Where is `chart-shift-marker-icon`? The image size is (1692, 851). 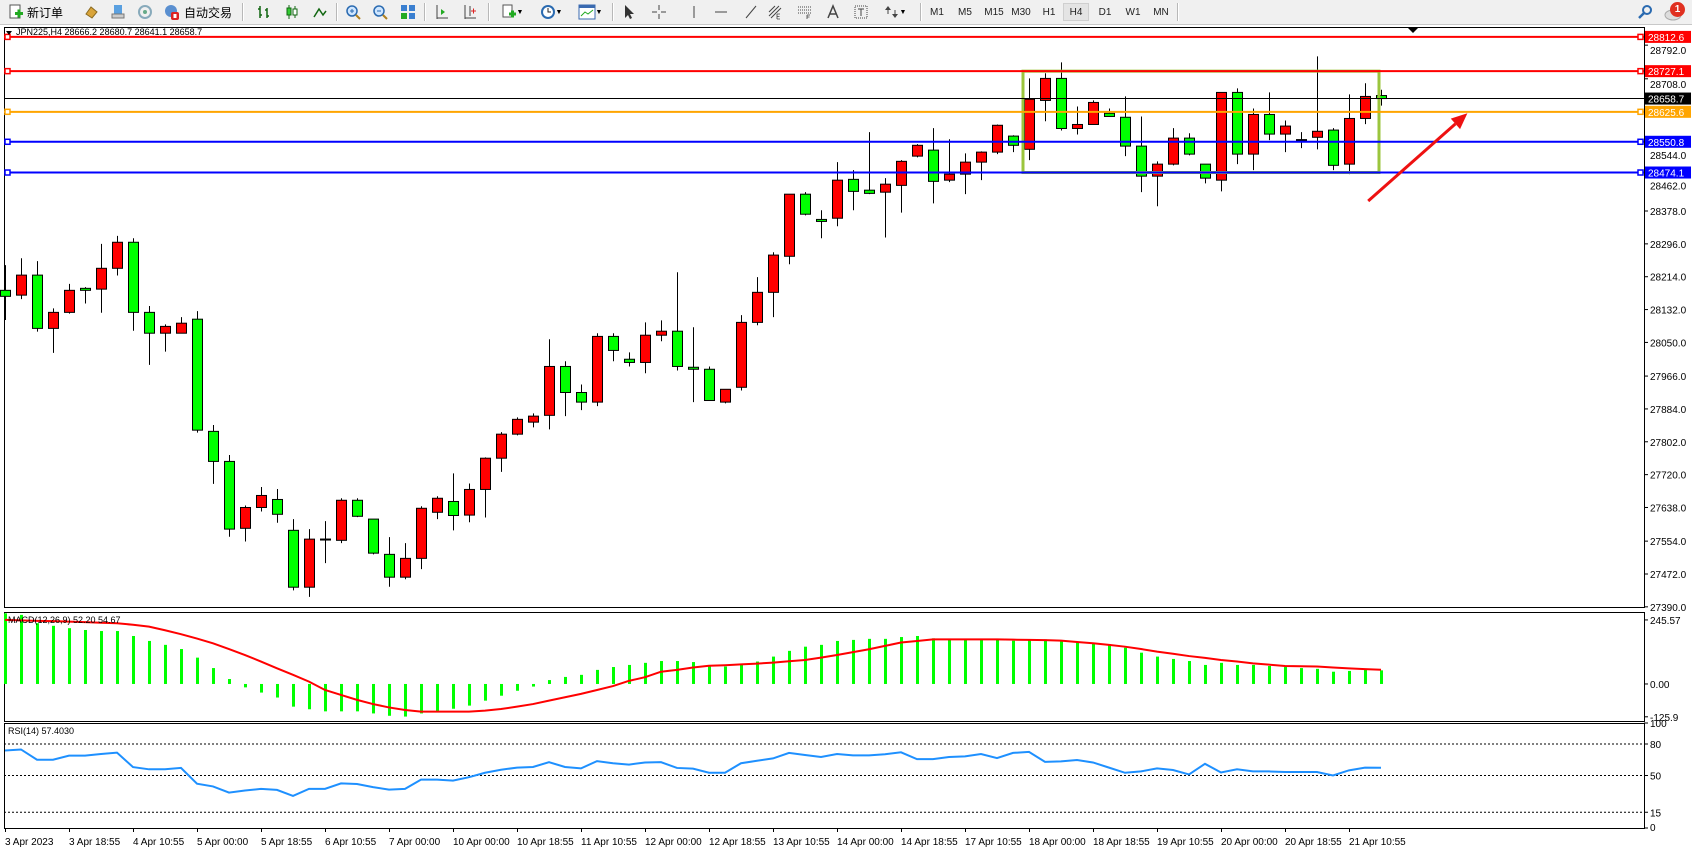
chart-shift-marker-icon is located at coordinates (1413, 30).